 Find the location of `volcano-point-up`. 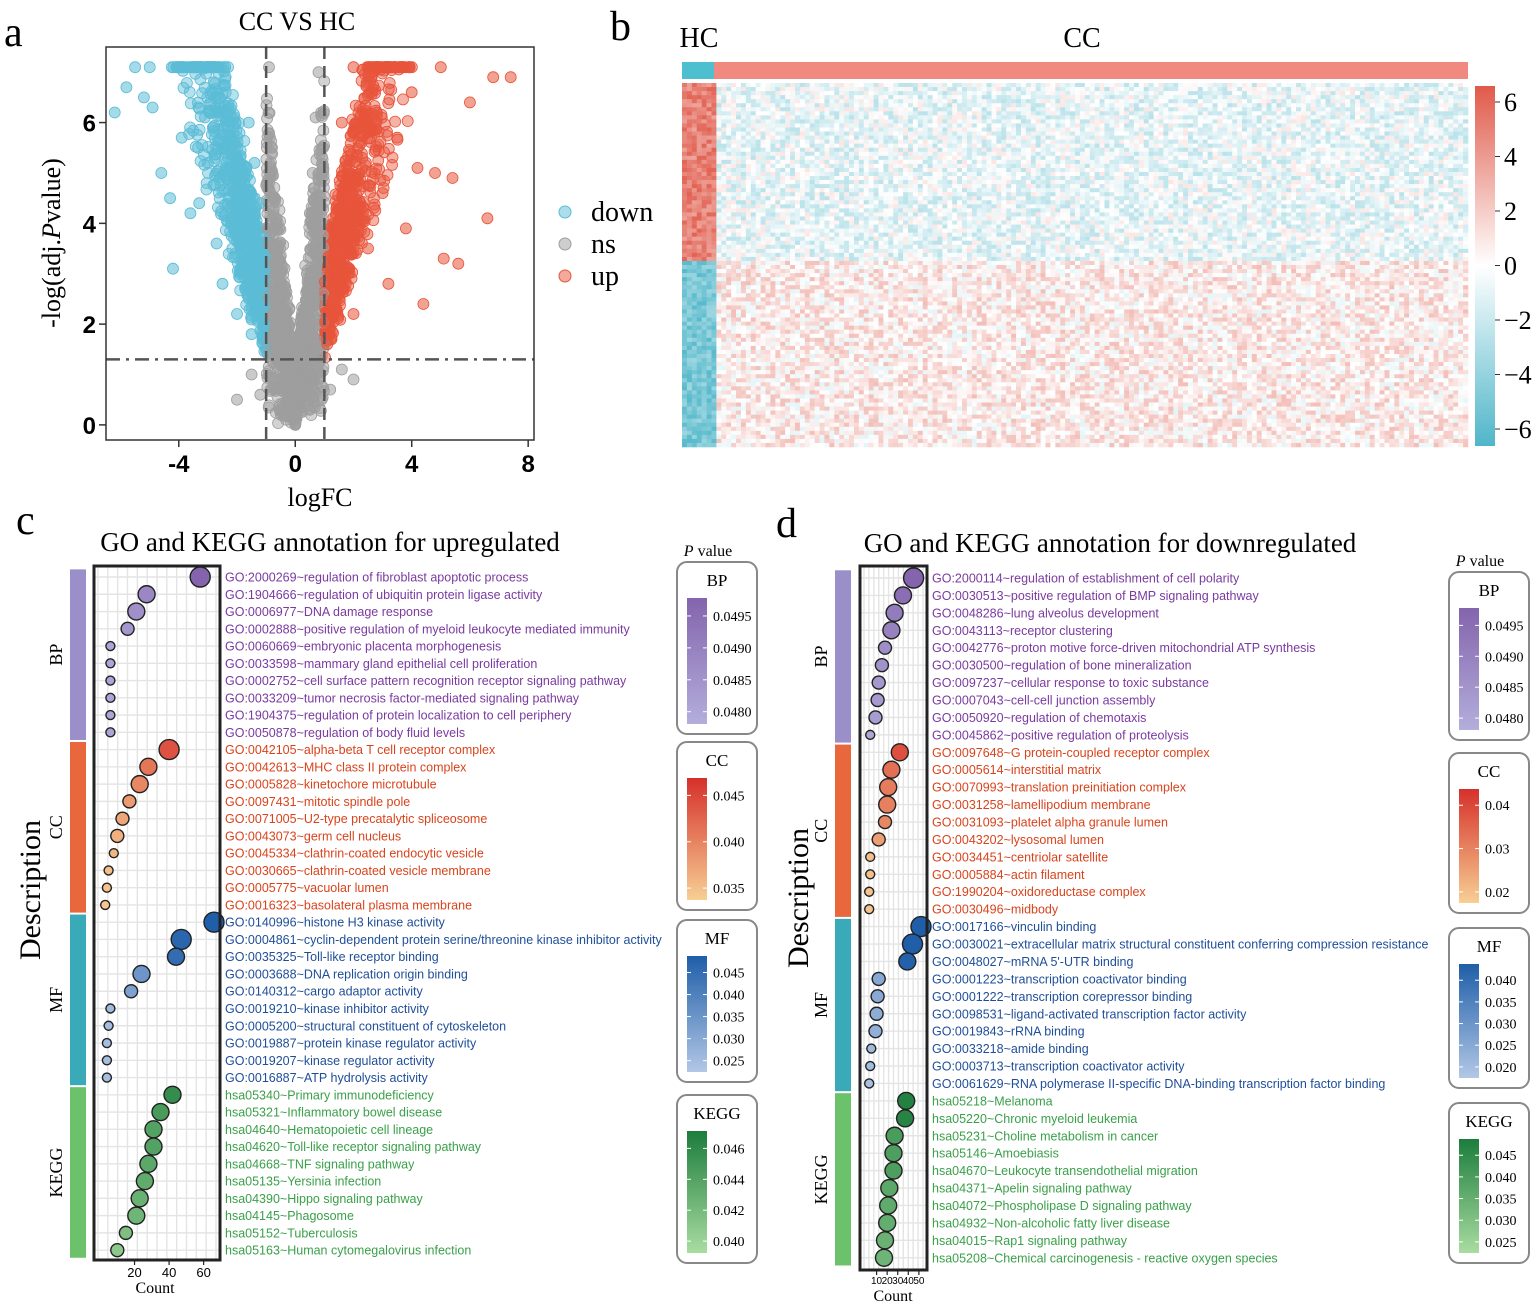

volcano-point-up is located at coordinates (423, 304).